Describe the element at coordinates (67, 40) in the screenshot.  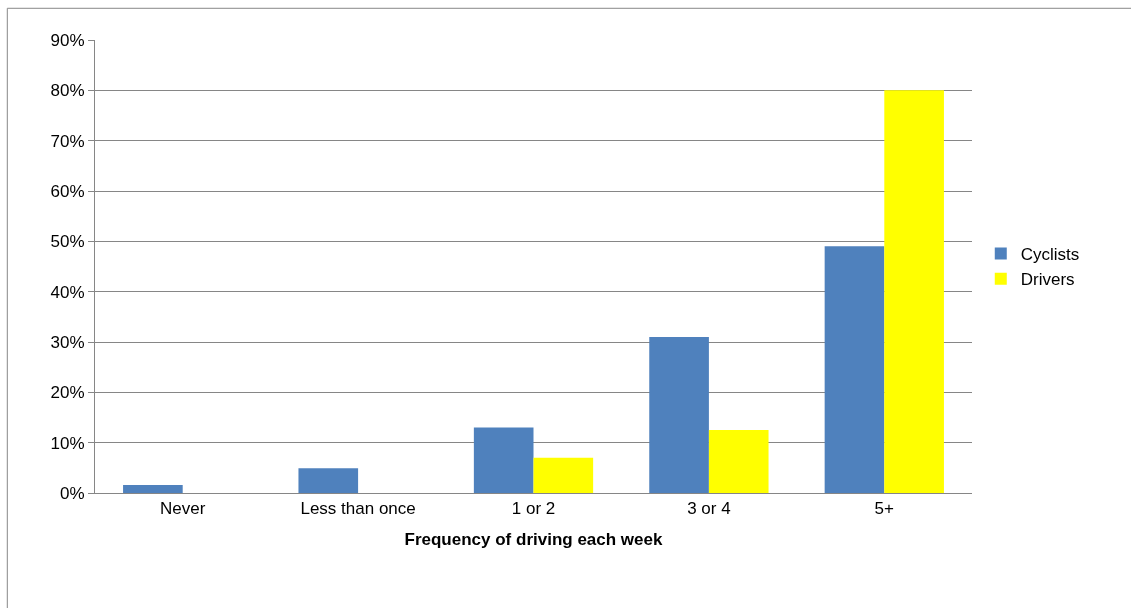
I see `y-tick-label: 90%` at that location.